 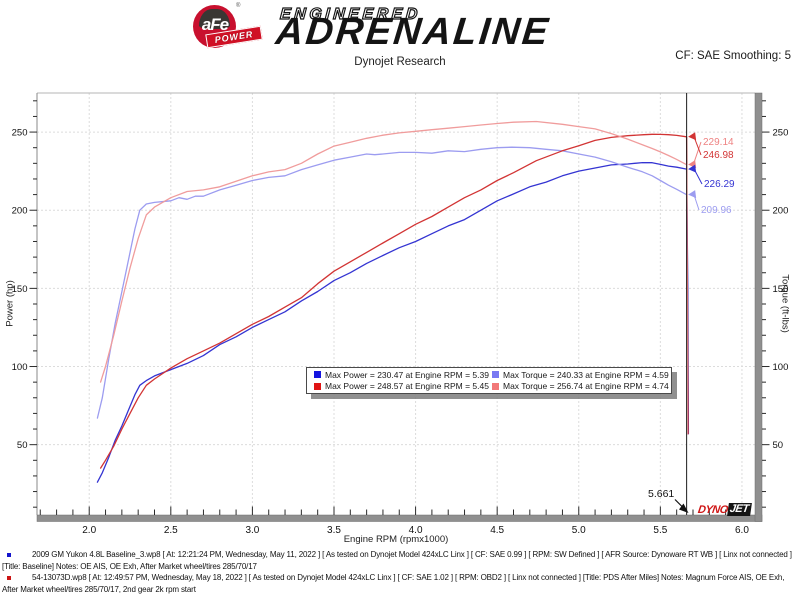 I want to click on y-tick-label-right: 50, so click(x=778, y=445).